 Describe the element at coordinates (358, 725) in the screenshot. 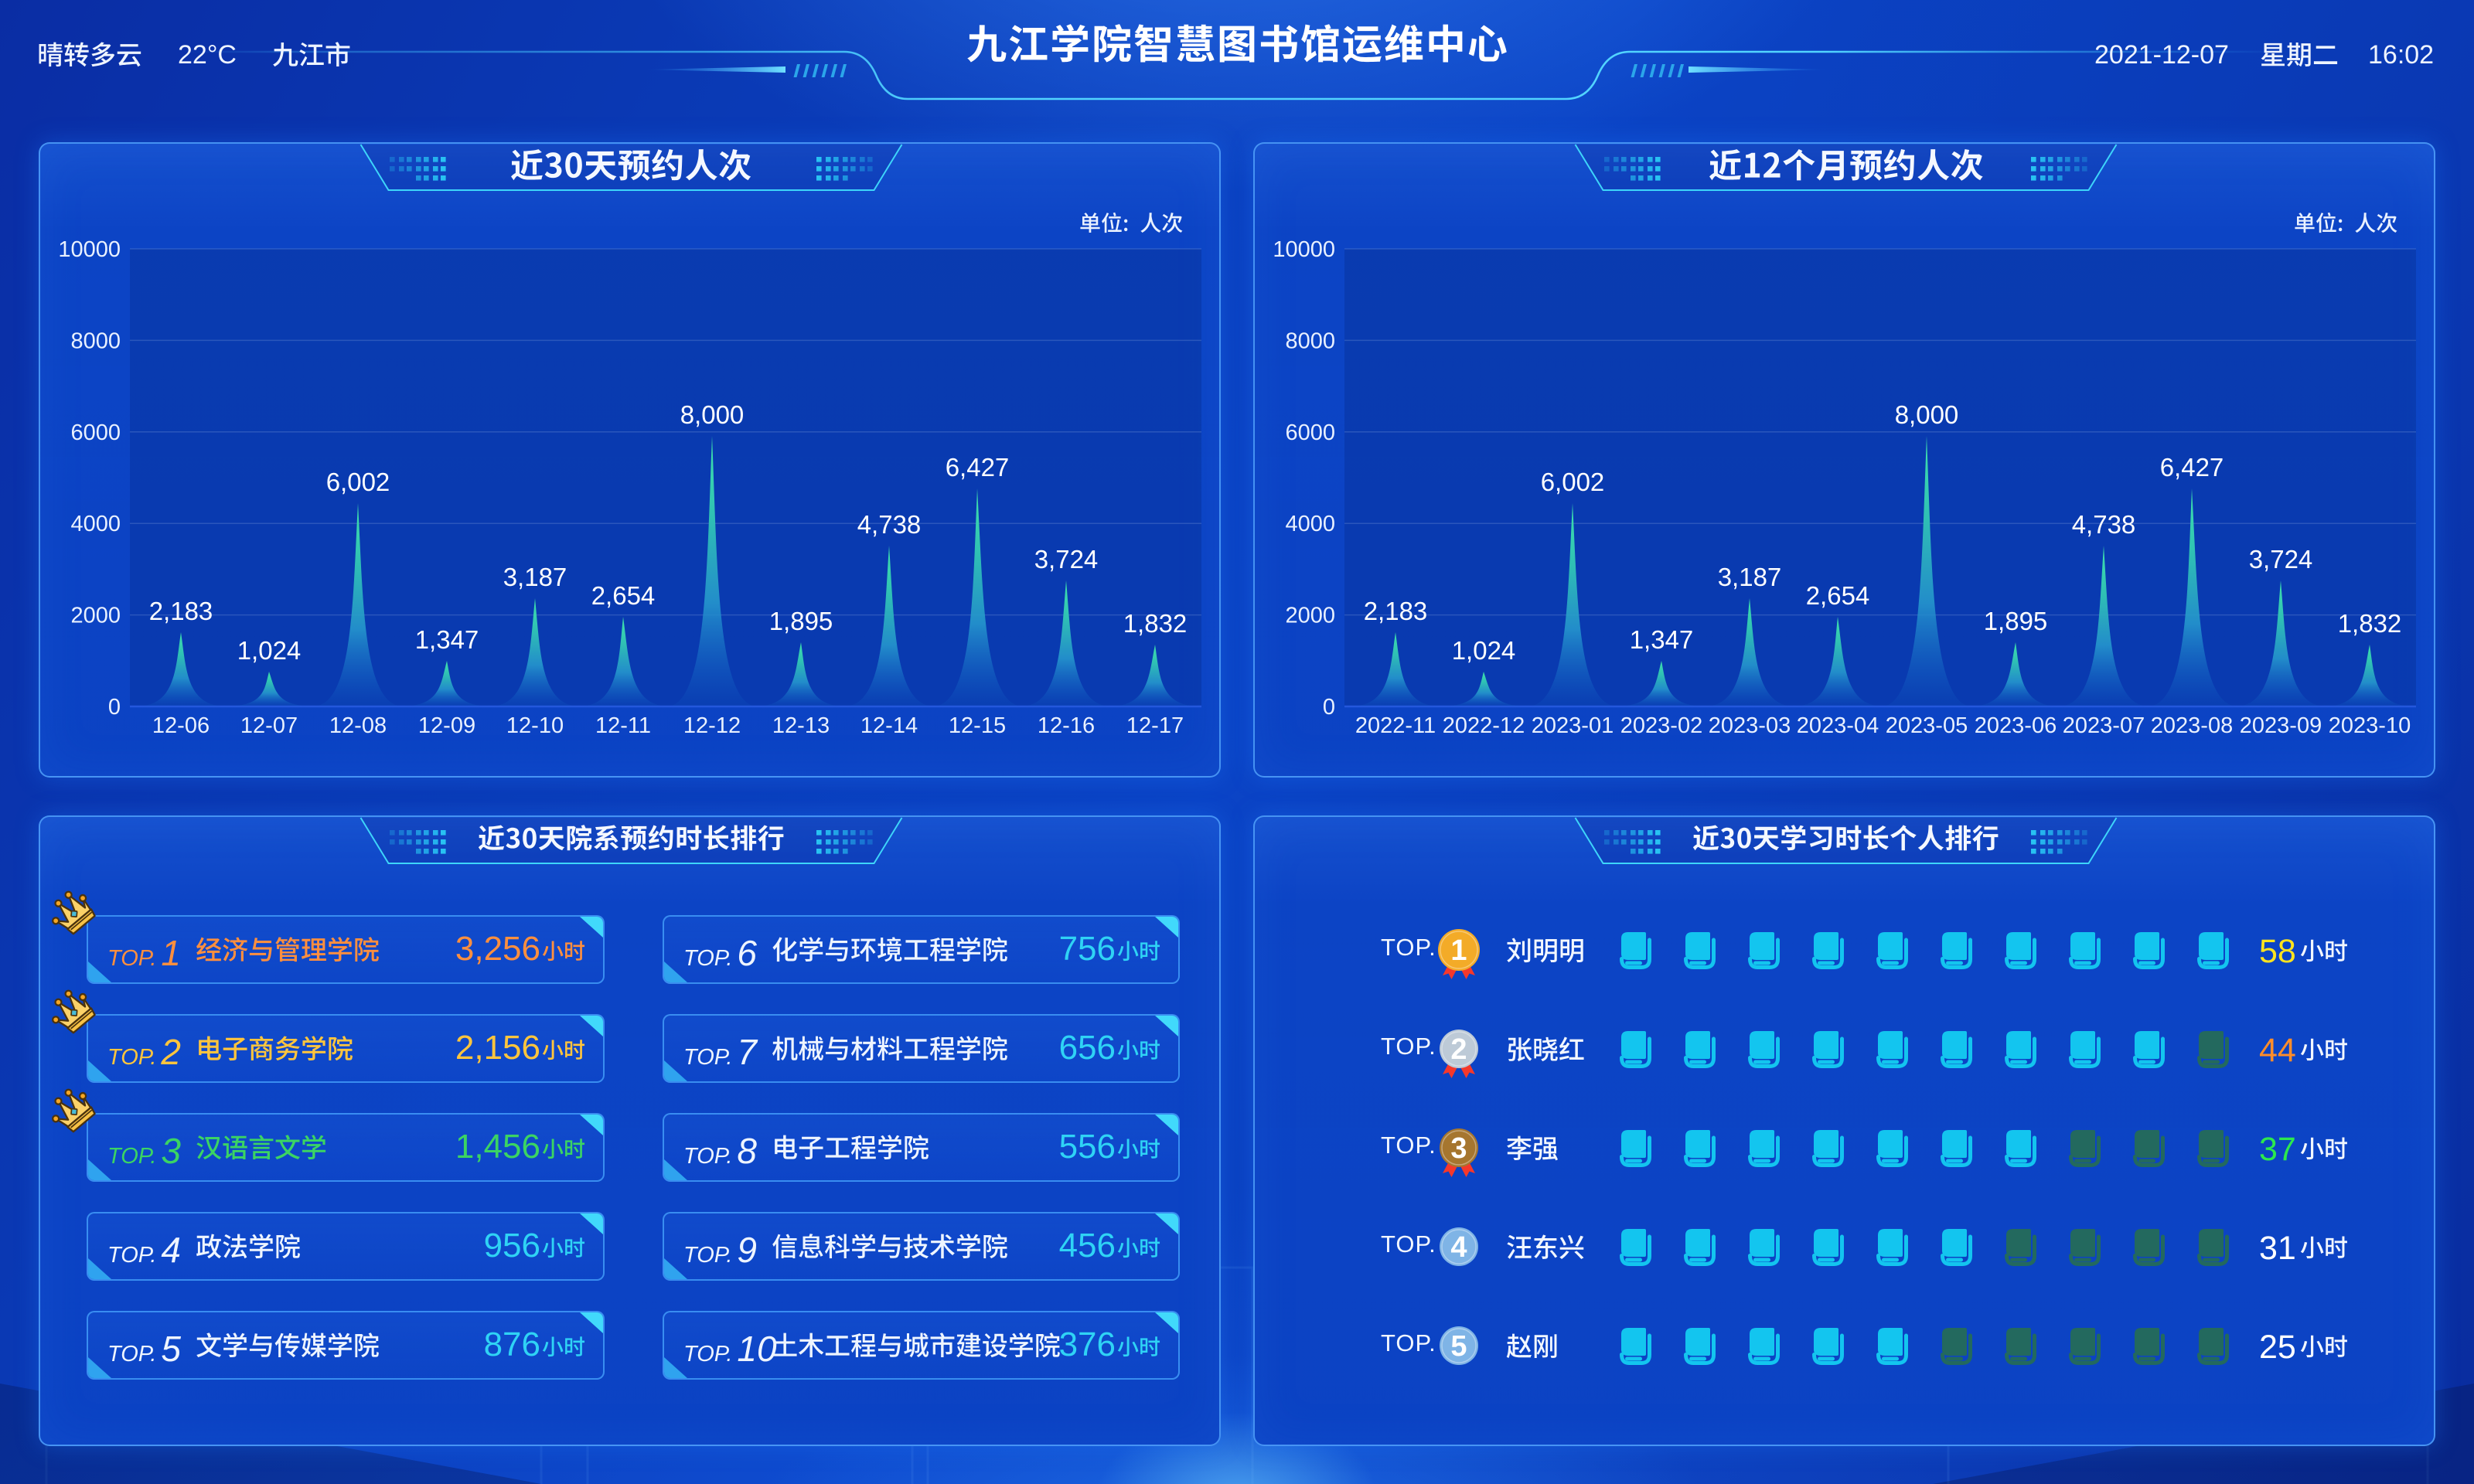

I see `svg-text: 12-08` at that location.